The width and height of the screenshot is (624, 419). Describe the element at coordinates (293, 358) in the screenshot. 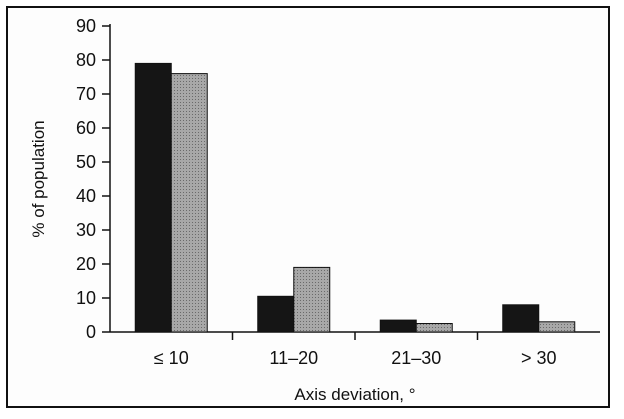

I see `x-tick-label: 11–20` at that location.